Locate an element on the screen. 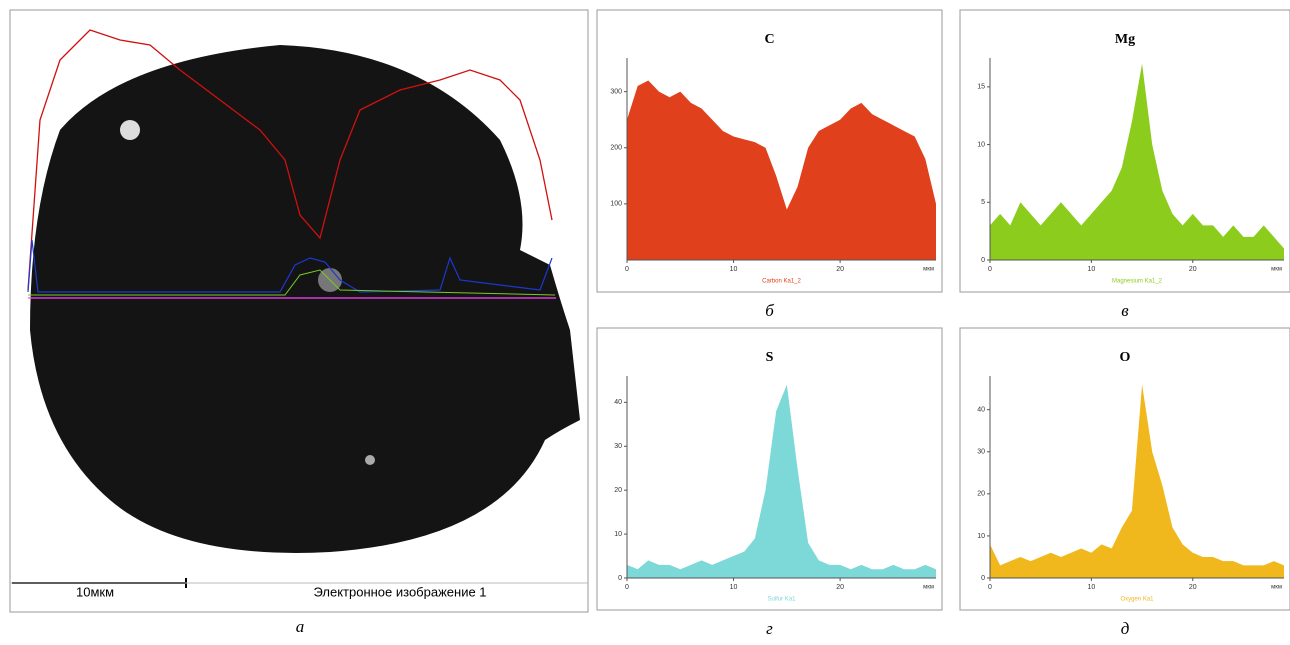  x-axis-label: Carbon Ka1_2 is located at coordinates (781, 282).